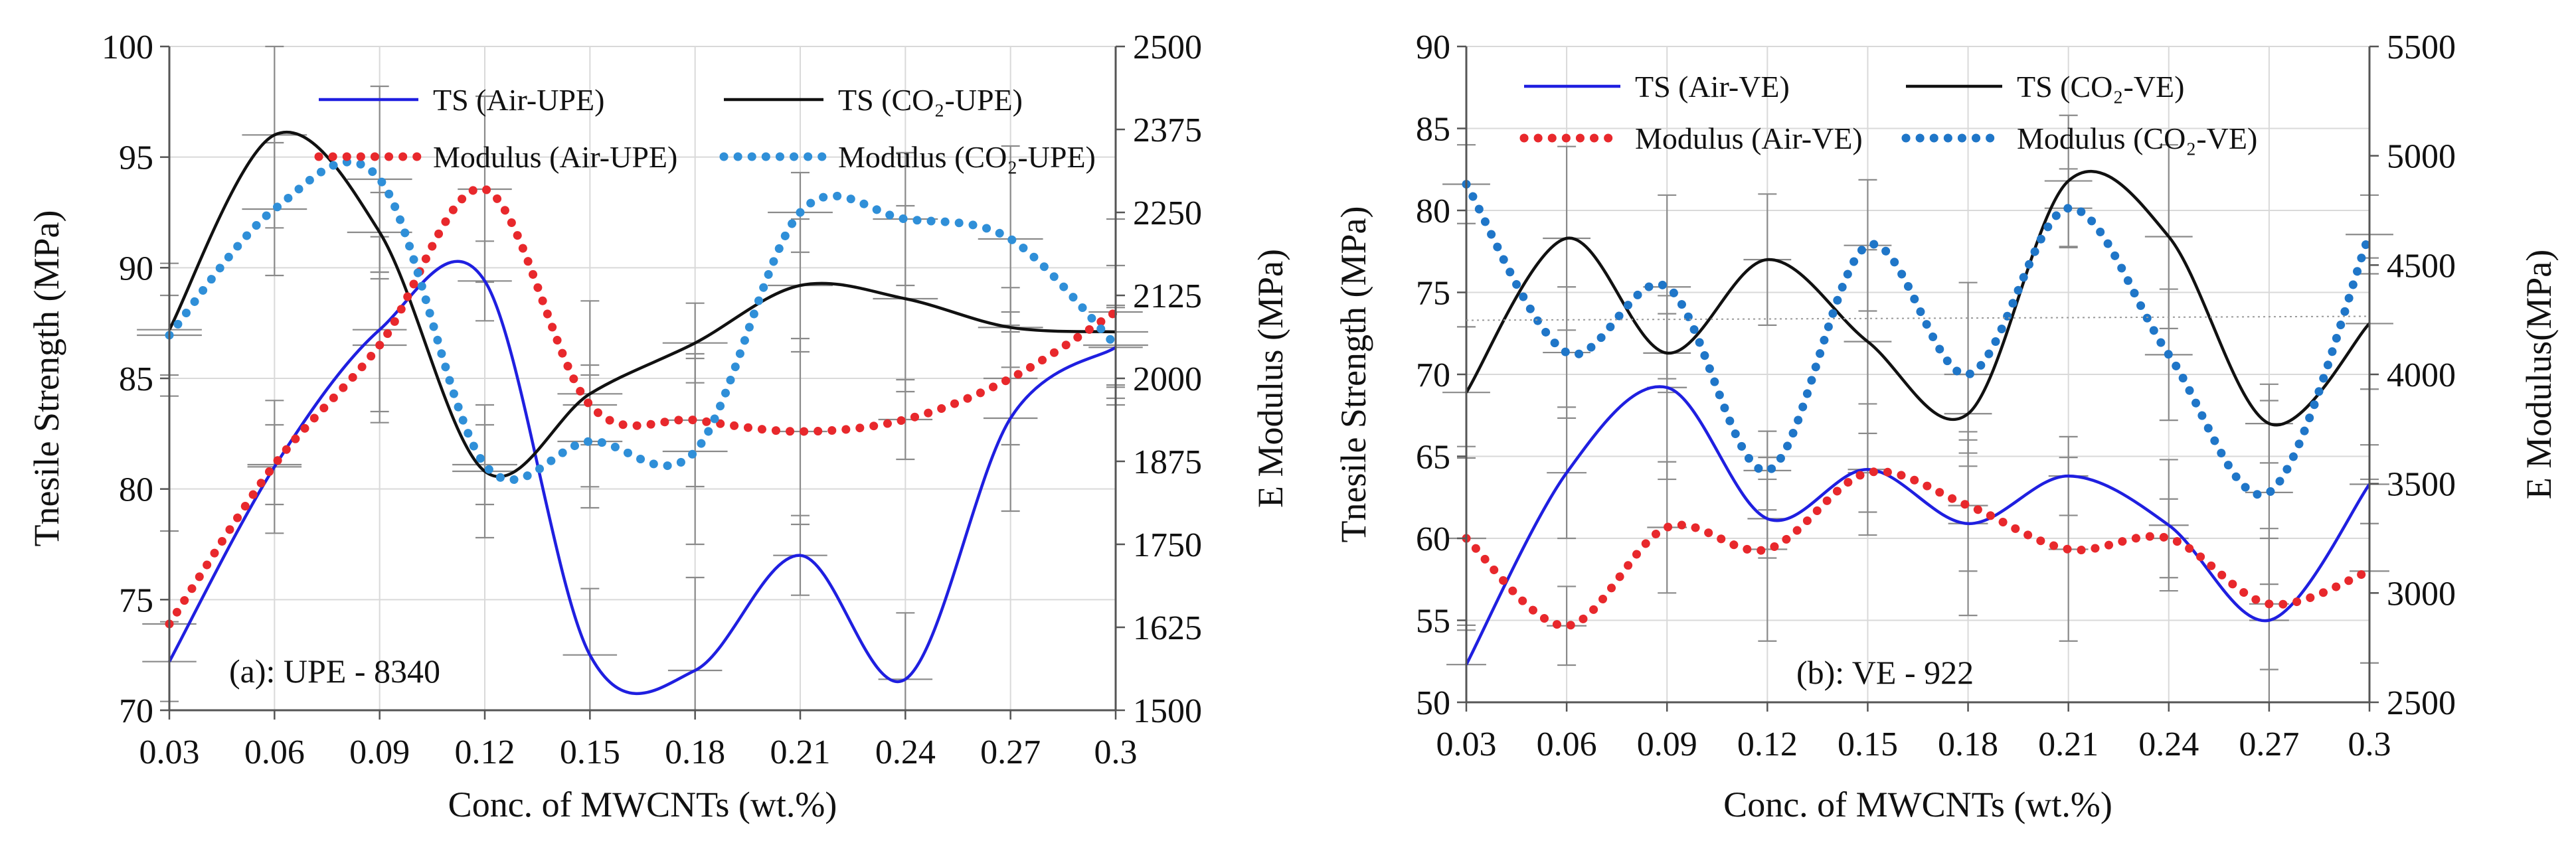 This screenshot has height=847, width=2576. I want to click on y2-tick-label: 2000, so click(1167, 379).